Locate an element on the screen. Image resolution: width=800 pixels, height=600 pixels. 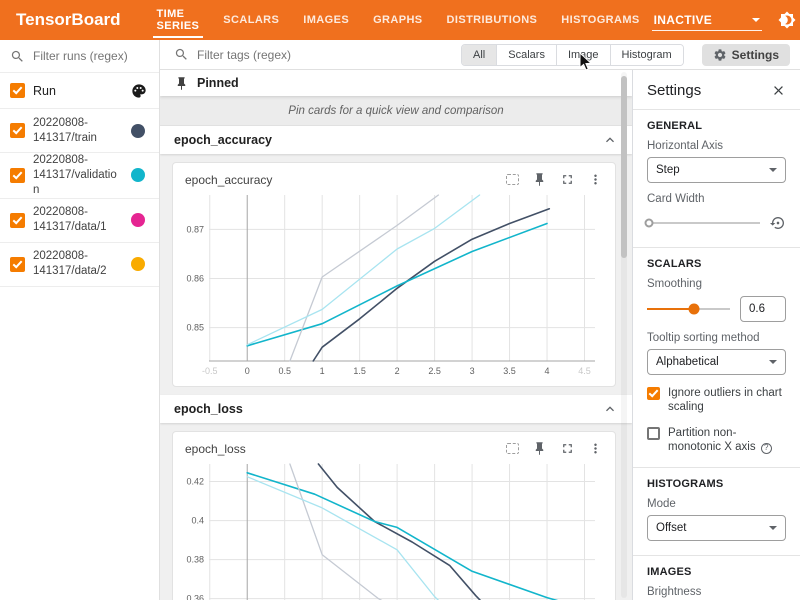
tag-filter-image: Image is located at coordinates (582, 54).